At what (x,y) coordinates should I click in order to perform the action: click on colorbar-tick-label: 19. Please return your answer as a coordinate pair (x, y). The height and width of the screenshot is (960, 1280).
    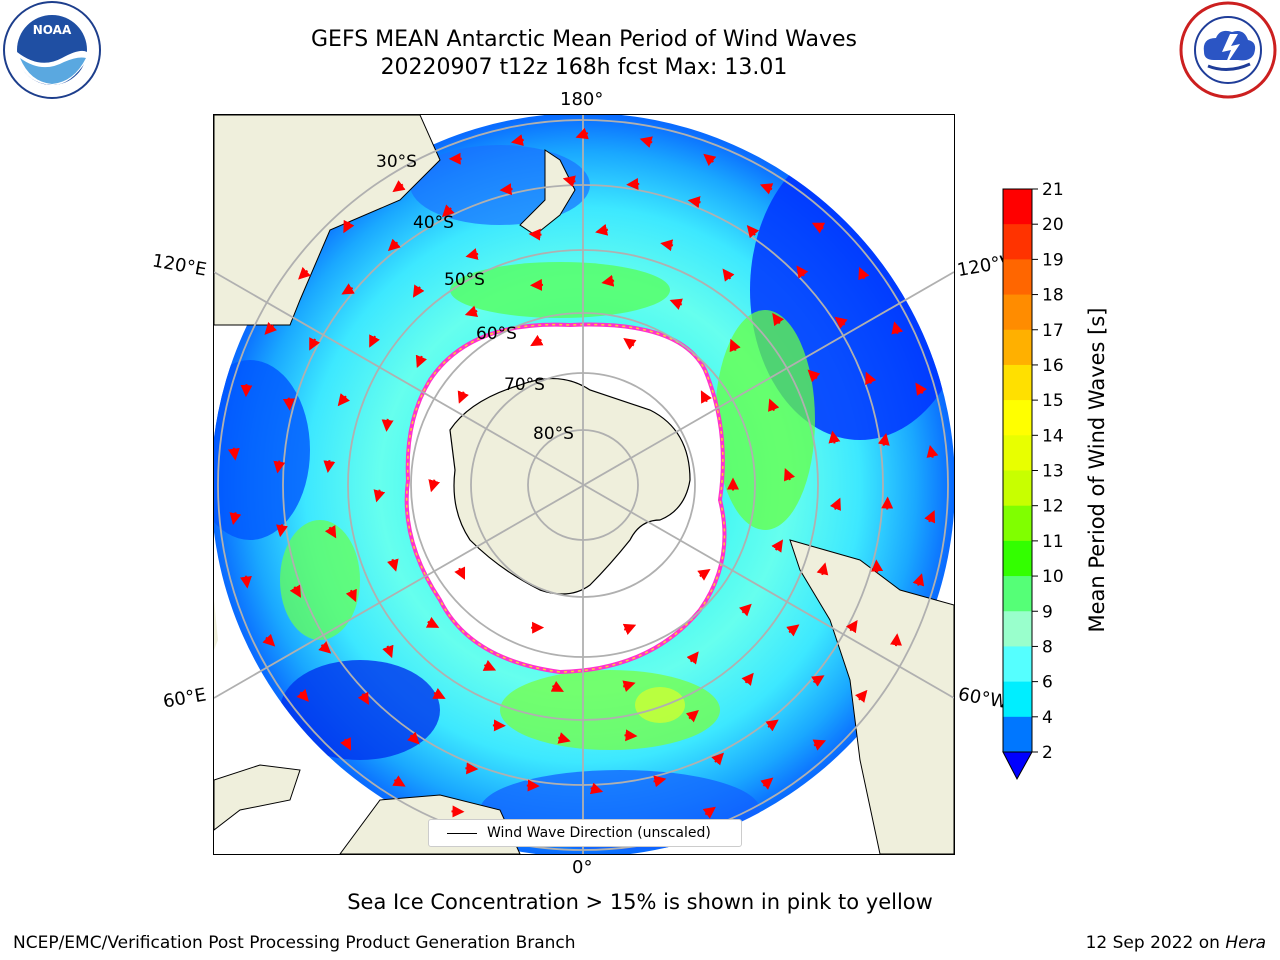
    Looking at the image, I should click on (1053, 260).